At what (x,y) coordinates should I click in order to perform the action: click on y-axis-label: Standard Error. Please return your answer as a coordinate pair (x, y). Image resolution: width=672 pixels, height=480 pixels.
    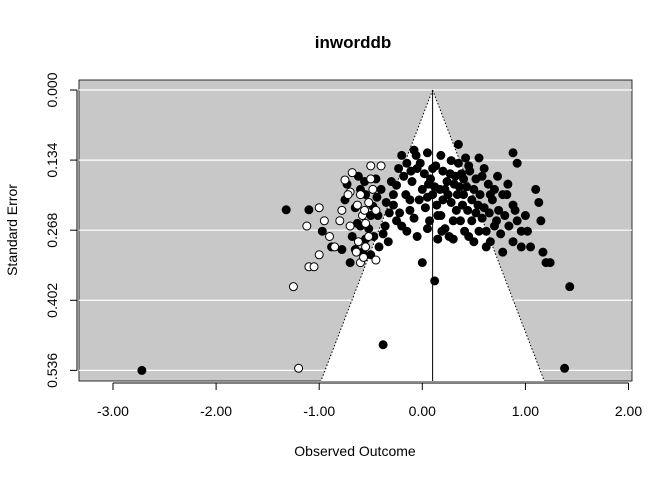
    Looking at the image, I should click on (12, 230).